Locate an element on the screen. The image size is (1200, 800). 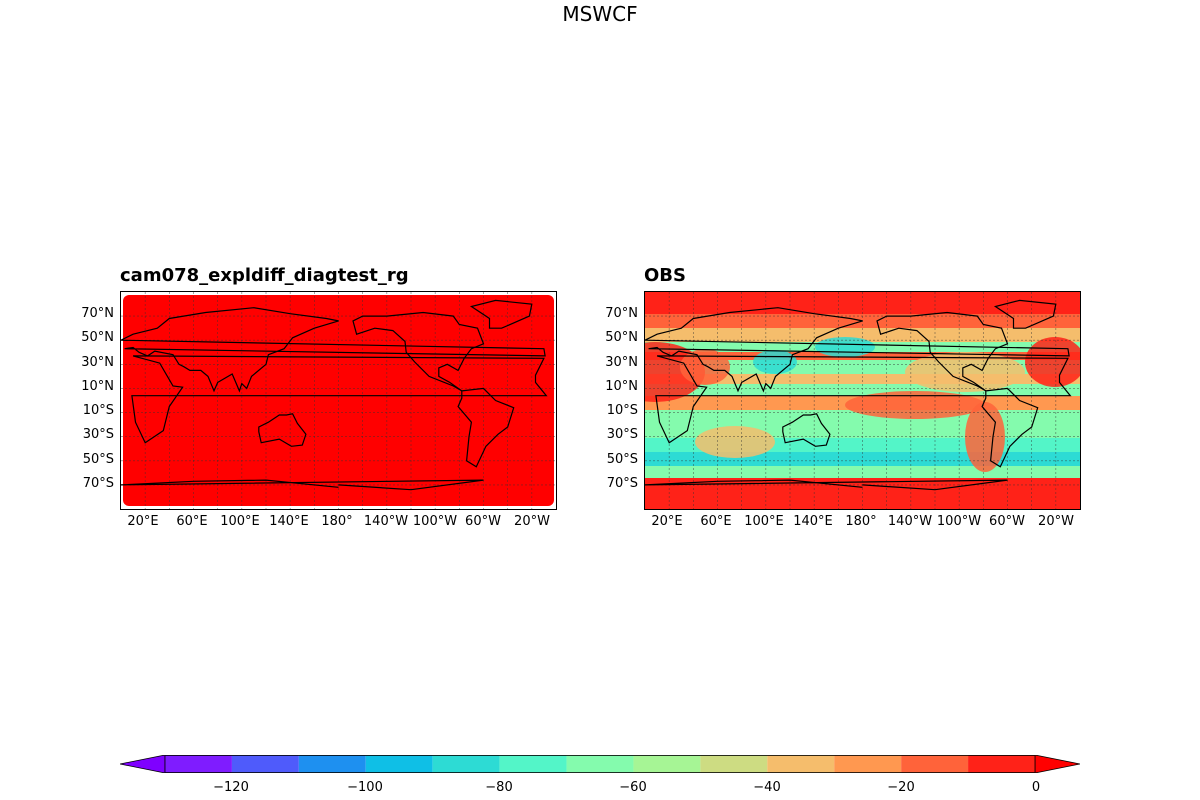
colorbar is located at coordinates (600, 764).